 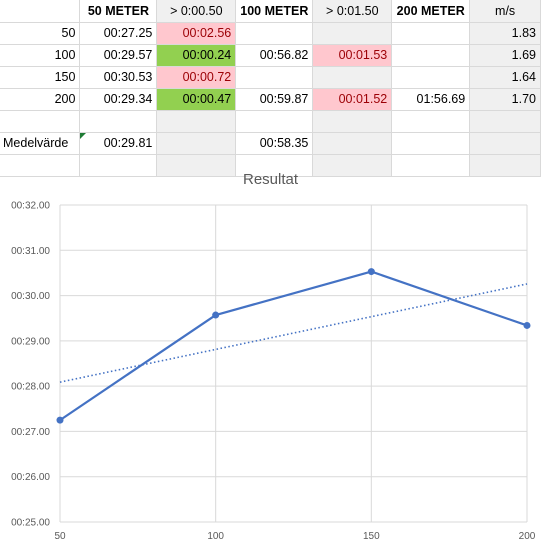 I want to click on time-100: 00:56.82, so click(x=274, y=55).